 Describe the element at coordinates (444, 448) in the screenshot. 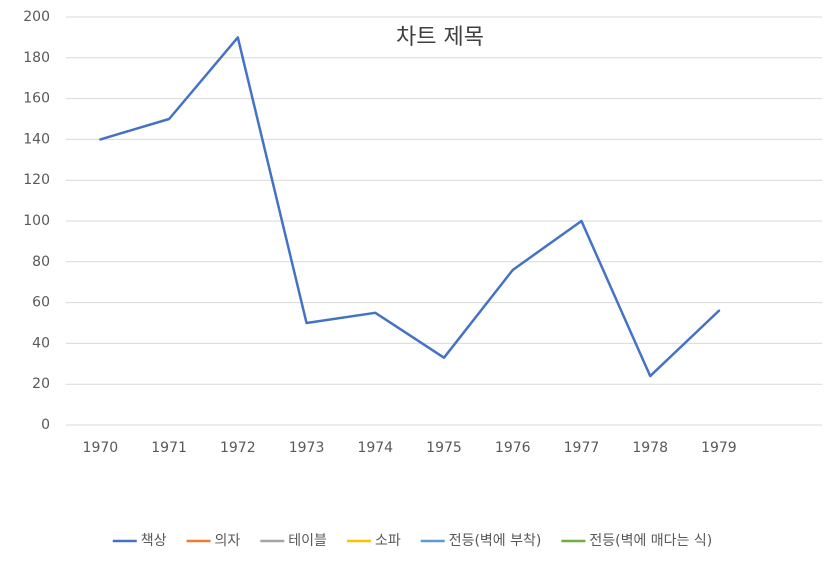

I see `x-tick-label: 1975` at that location.